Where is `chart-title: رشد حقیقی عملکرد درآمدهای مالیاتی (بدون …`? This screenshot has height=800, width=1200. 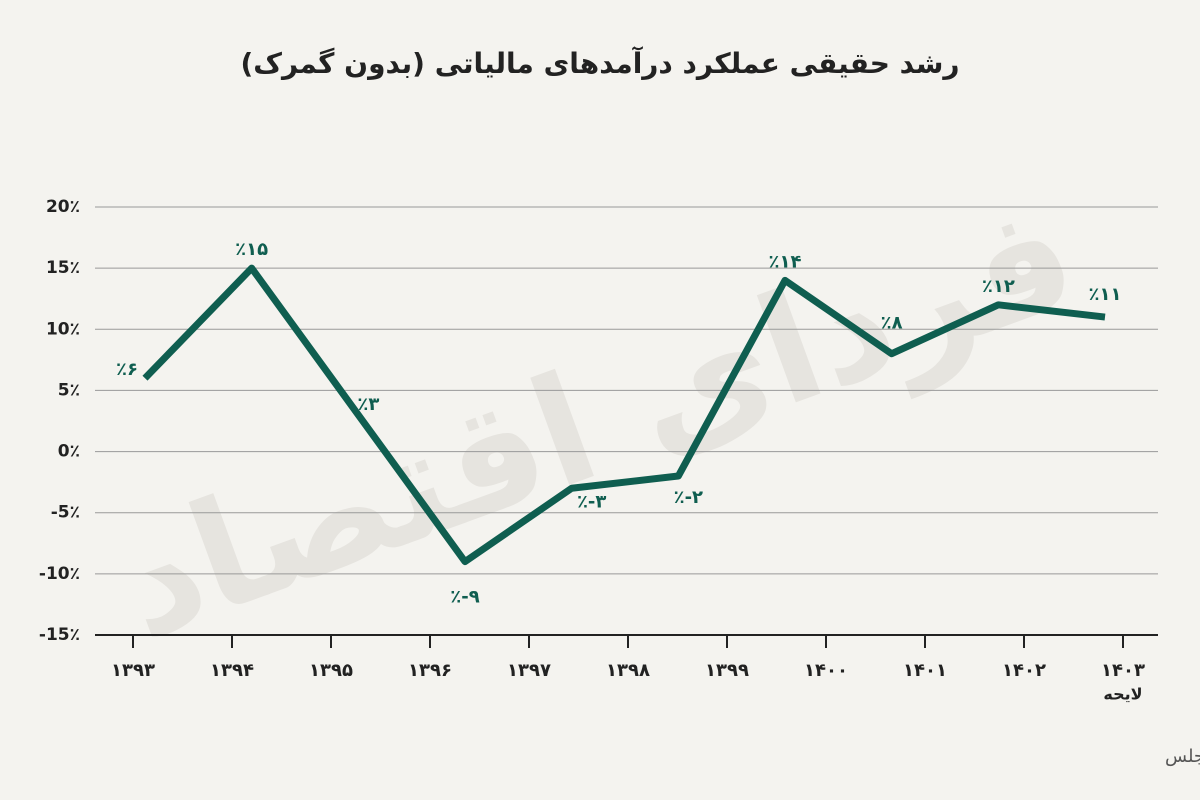 chart-title: رشد حقیقی عملکرد درآمدهای مالیاتی (بدون … is located at coordinates (599, 63).